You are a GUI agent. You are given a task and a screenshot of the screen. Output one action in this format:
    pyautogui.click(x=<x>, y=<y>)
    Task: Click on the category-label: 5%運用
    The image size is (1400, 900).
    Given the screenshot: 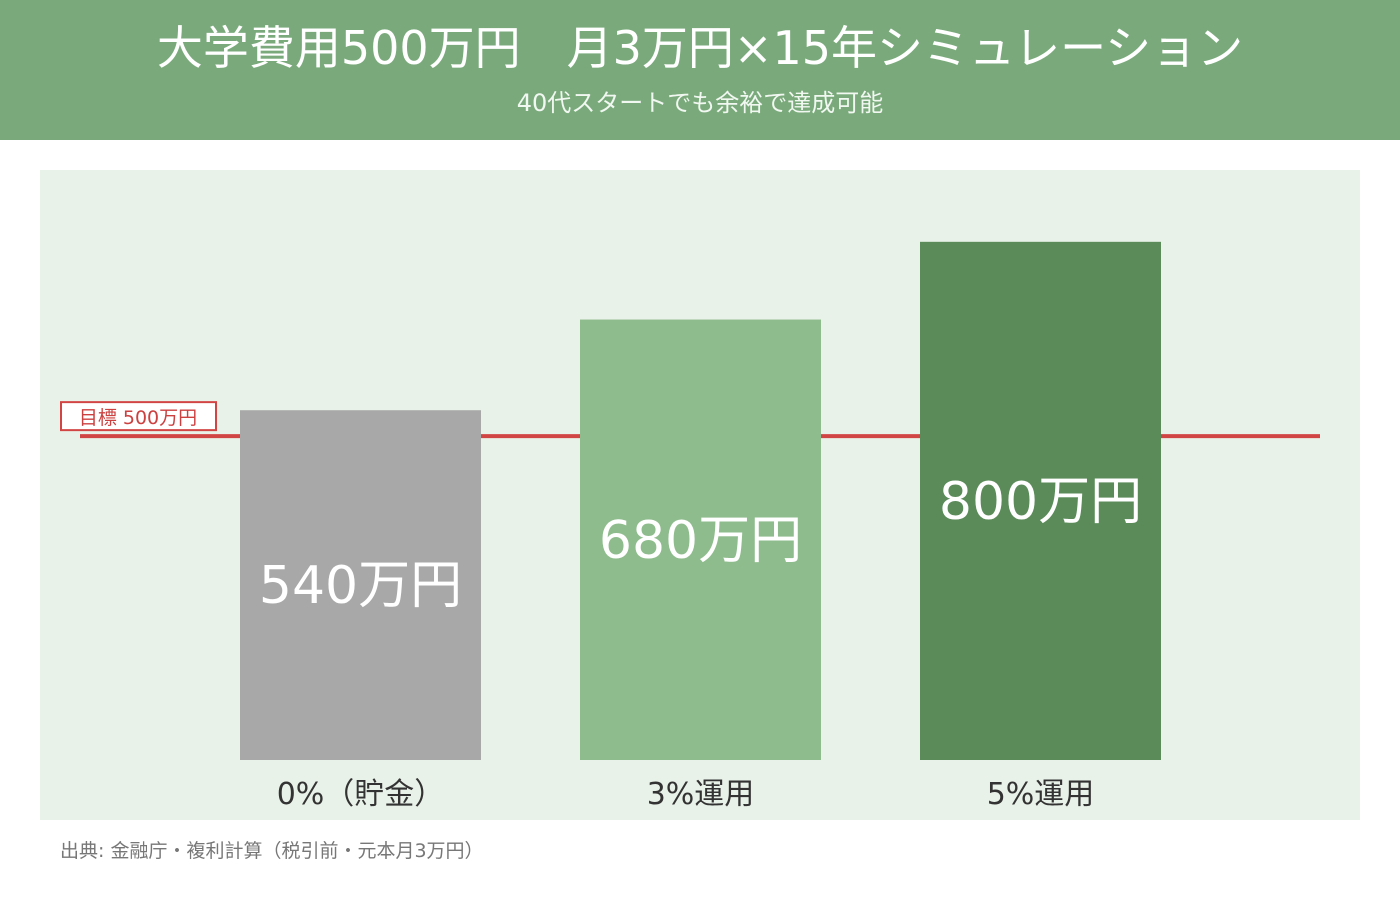 What is the action you would take?
    pyautogui.click(x=1041, y=794)
    